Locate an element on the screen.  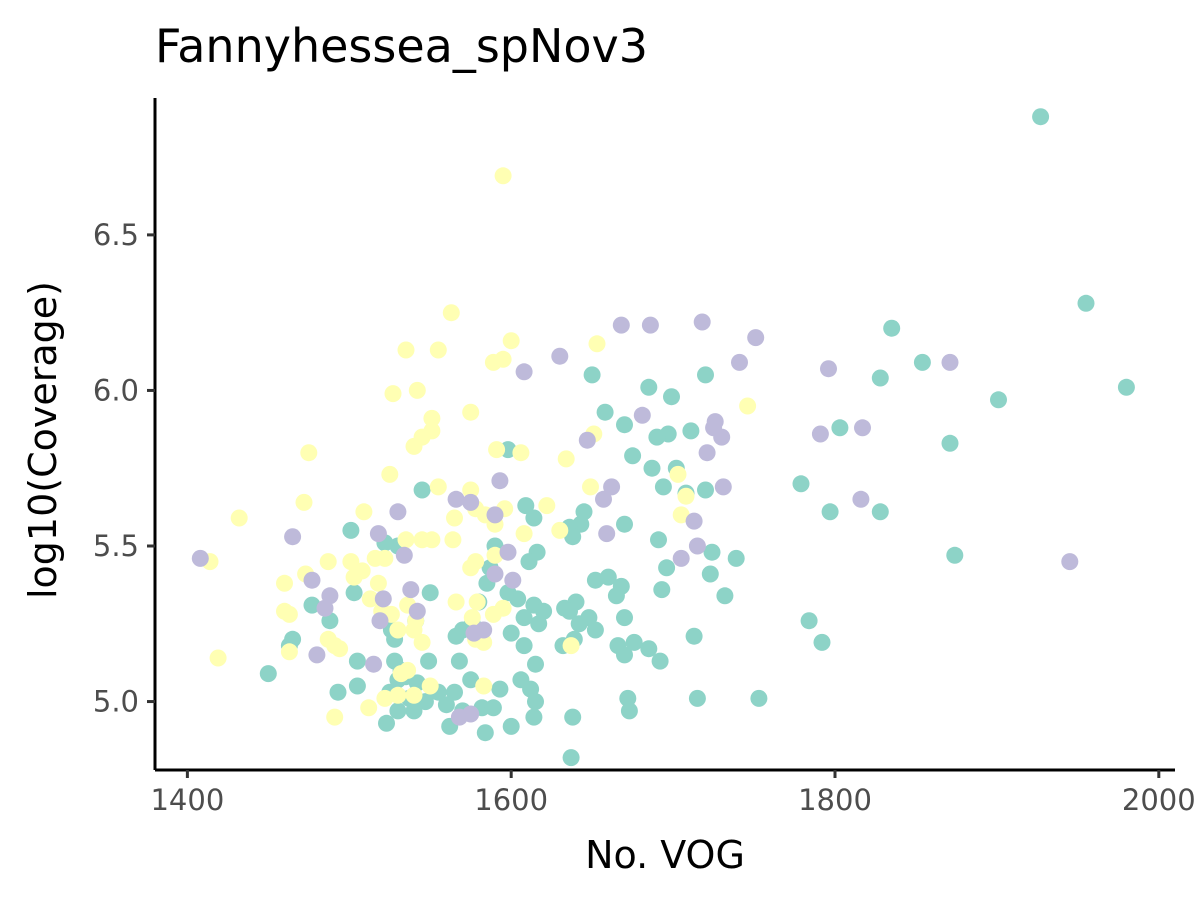
x-axis-ticks: 1400 1600 1800 2000 is located at coordinates (673, 793).